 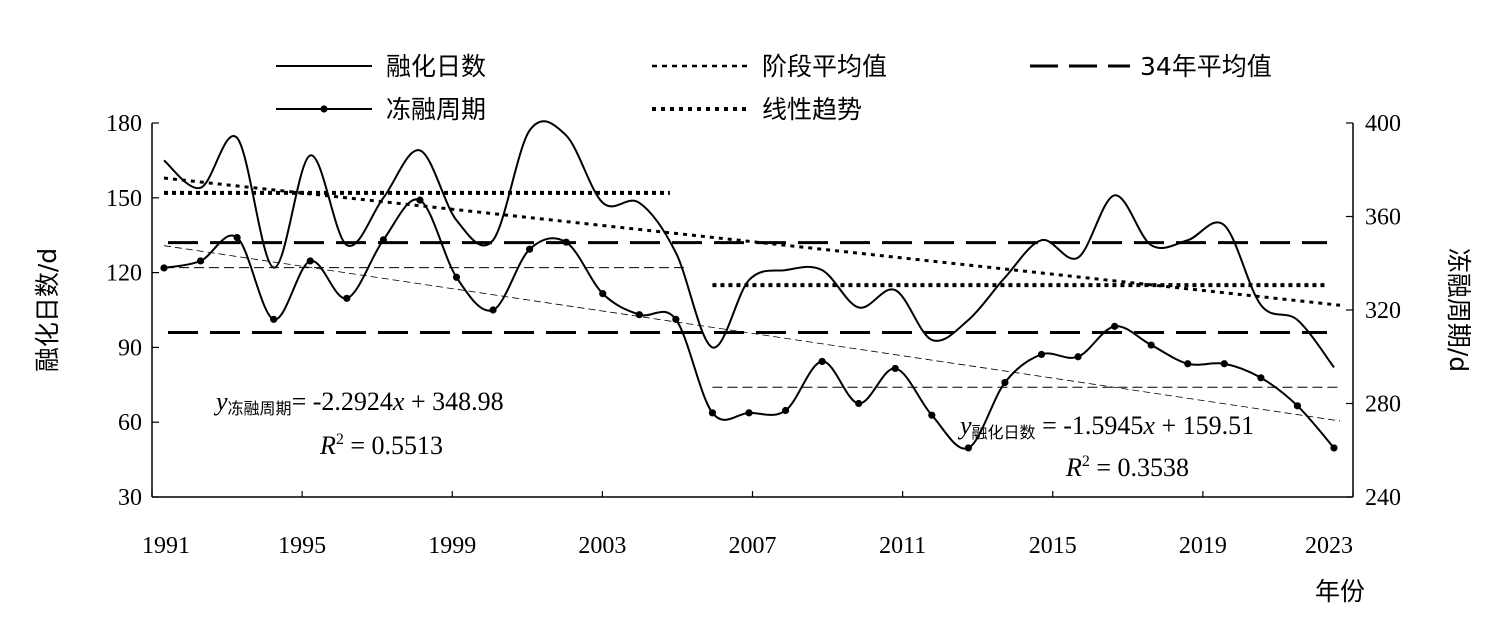 What do you see at coordinates (381, 109) in the screenshot?
I see `legend-item: 冻融周期` at bounding box center [381, 109].